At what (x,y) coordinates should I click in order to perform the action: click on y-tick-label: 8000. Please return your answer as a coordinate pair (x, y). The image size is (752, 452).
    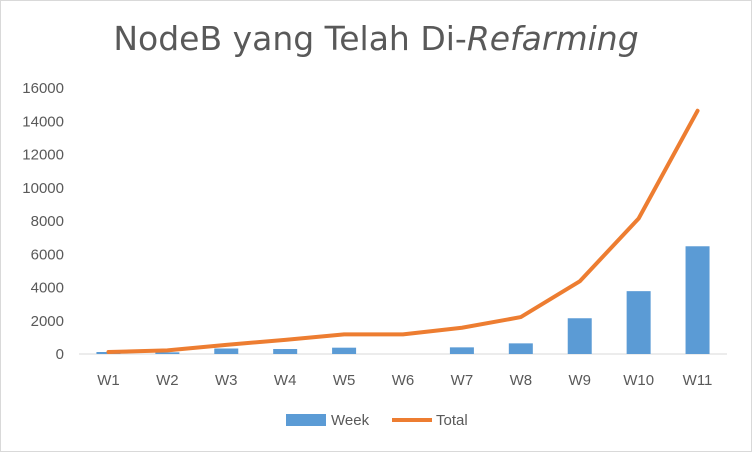
    Looking at the image, I should click on (47, 221).